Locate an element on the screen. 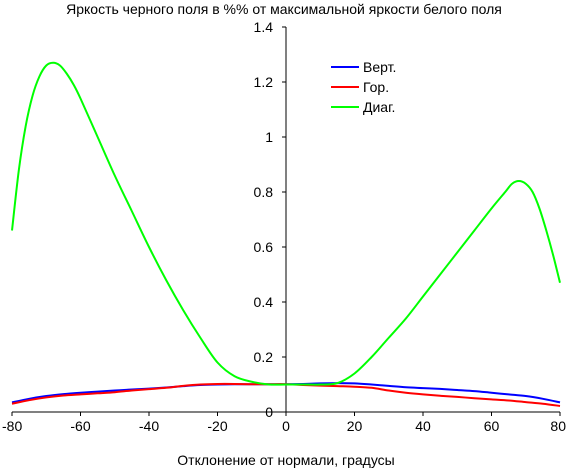 This screenshot has width=568, height=468. x-tick-label: 60 is located at coordinates (492, 426).